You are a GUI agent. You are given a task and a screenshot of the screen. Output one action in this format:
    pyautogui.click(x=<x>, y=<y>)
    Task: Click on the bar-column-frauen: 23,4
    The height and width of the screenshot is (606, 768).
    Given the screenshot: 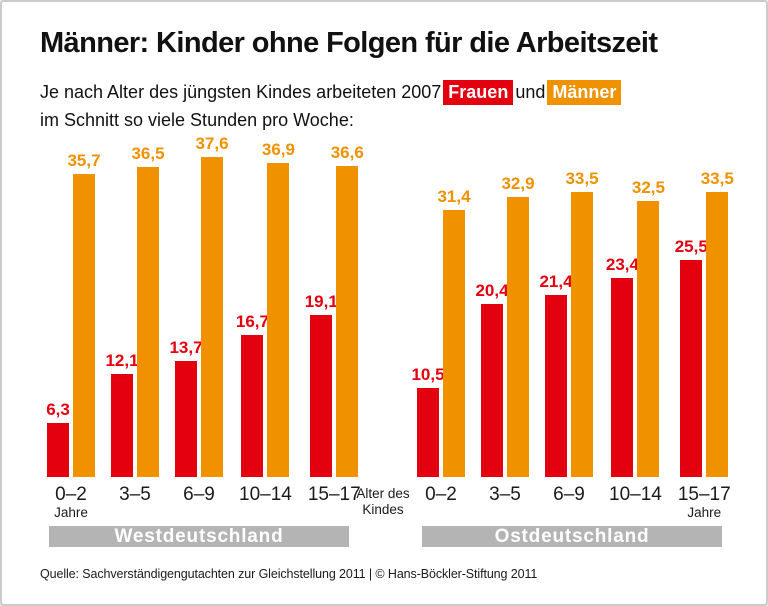 What is the action you would take?
    pyautogui.click(x=622, y=366)
    